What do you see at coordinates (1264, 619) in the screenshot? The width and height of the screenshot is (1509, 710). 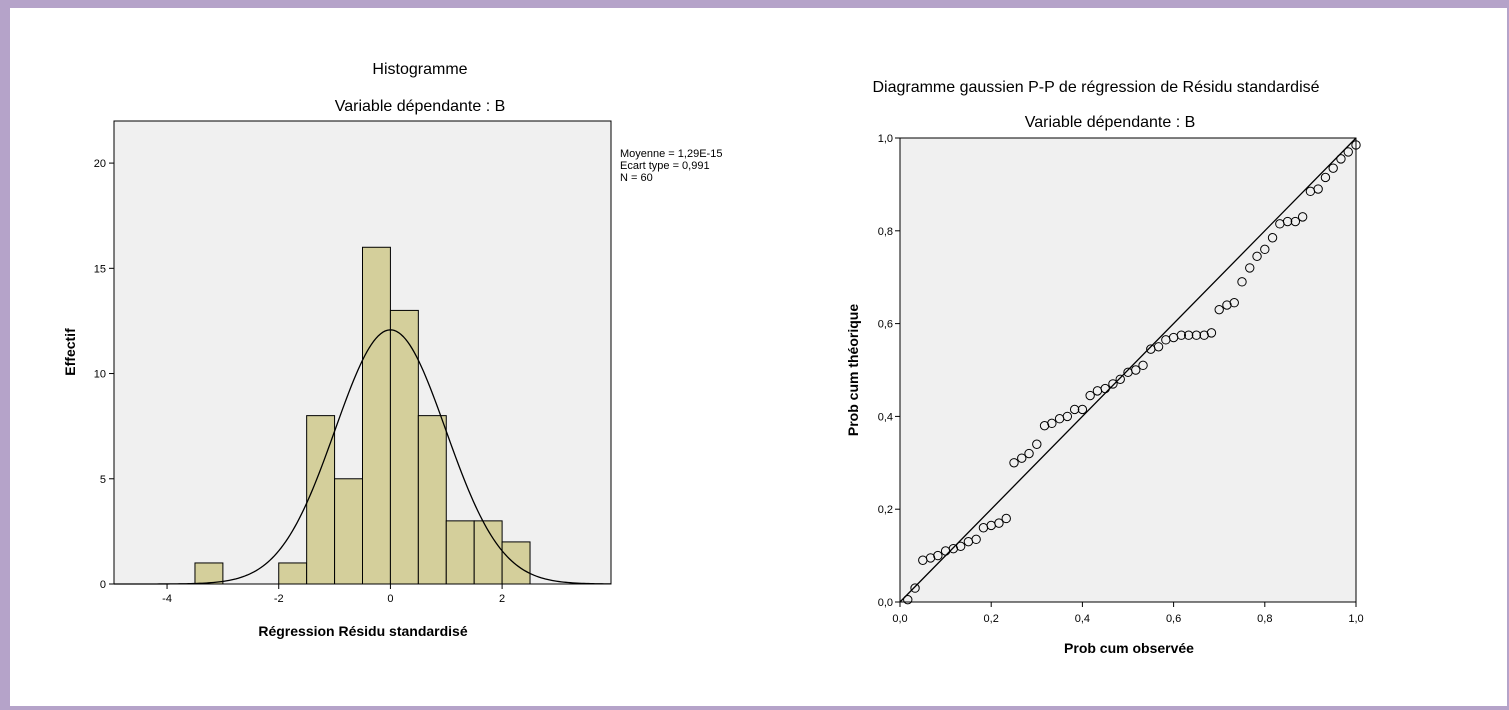 I see `x-tick-label: 0,8` at bounding box center [1264, 619].